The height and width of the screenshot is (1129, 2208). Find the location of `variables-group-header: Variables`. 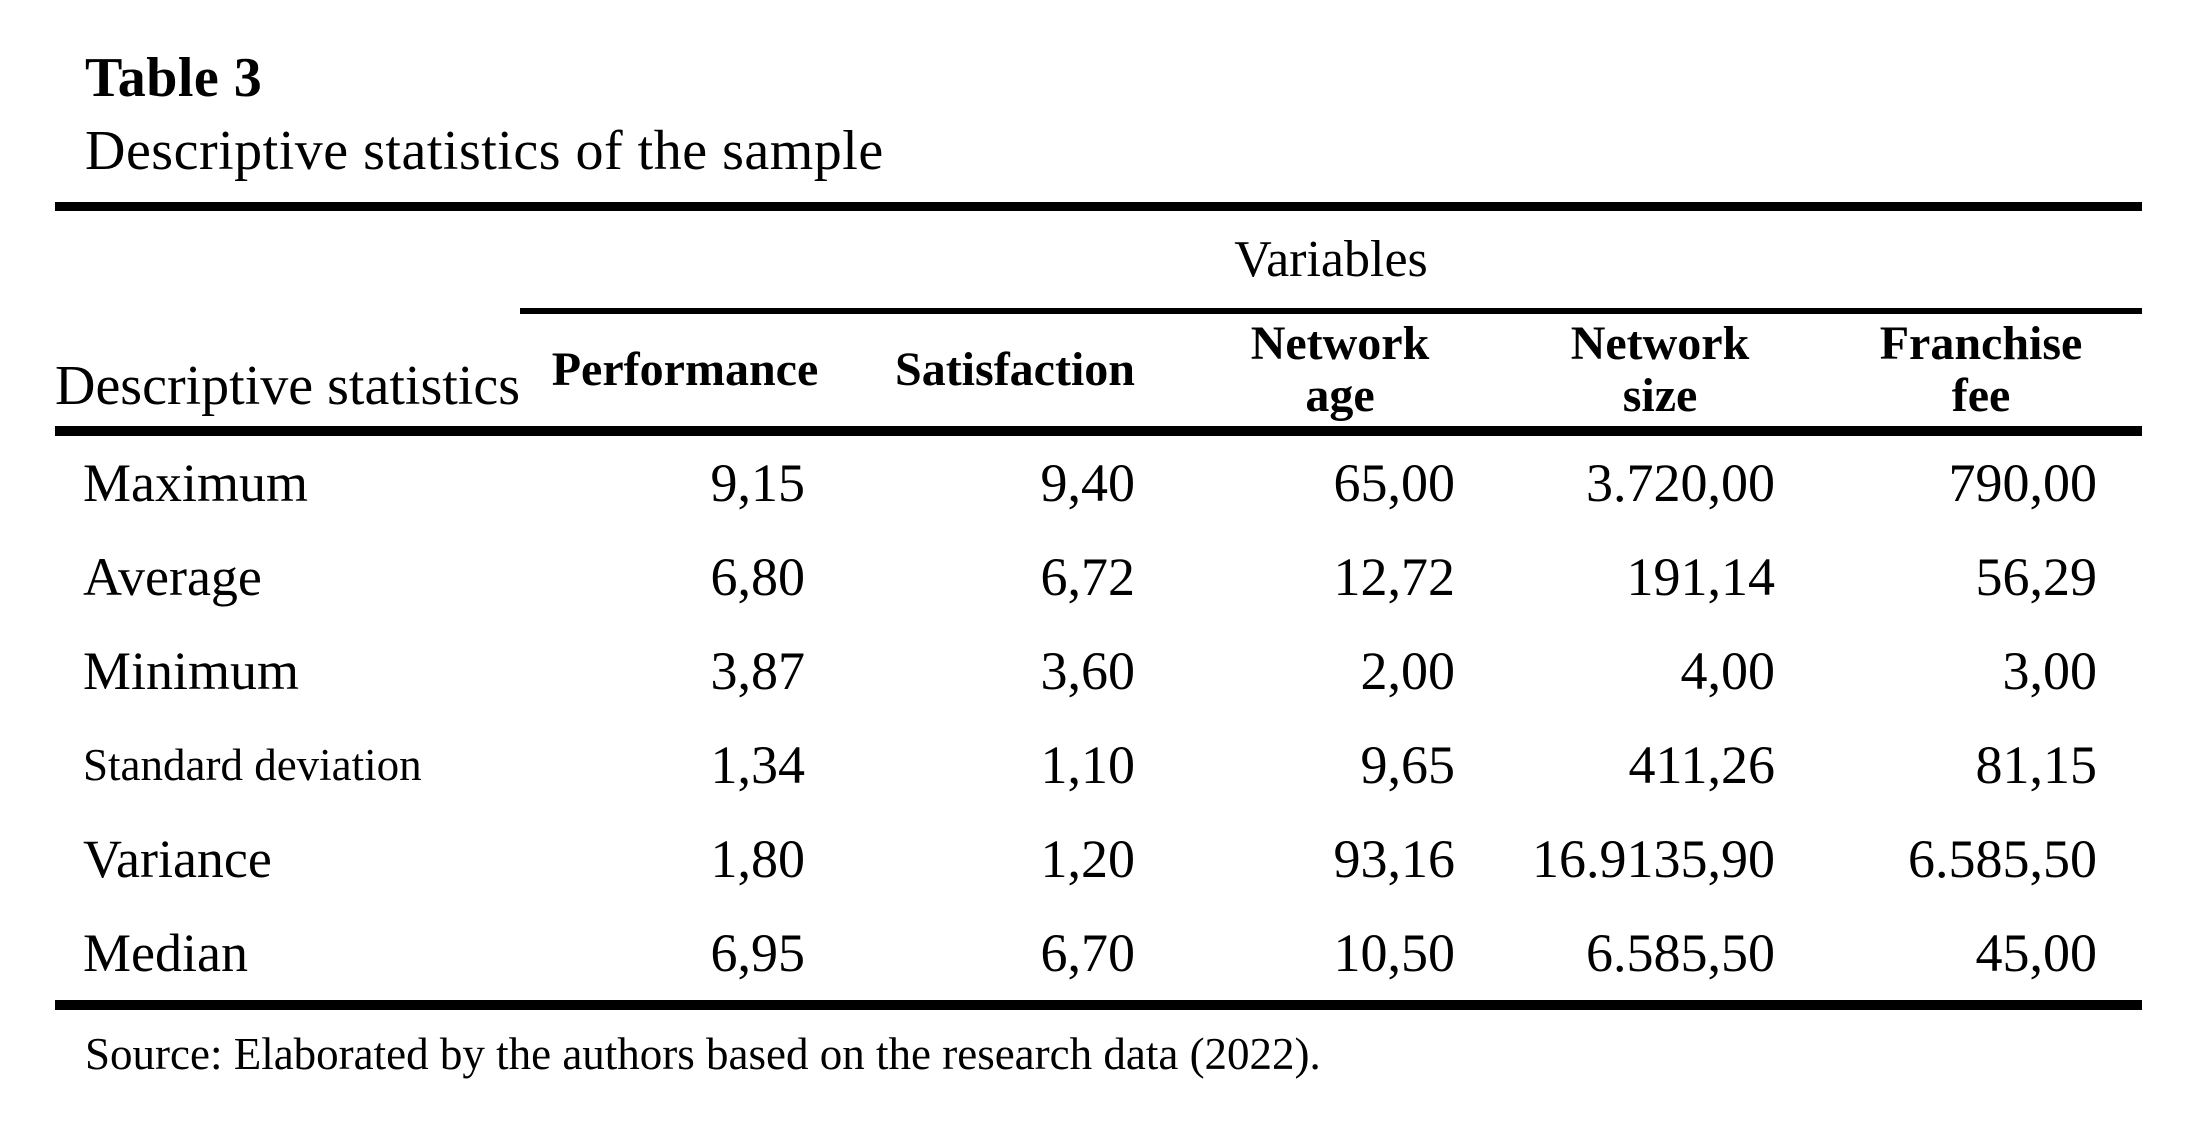

variables-group-header: Variables is located at coordinates (1331, 260).